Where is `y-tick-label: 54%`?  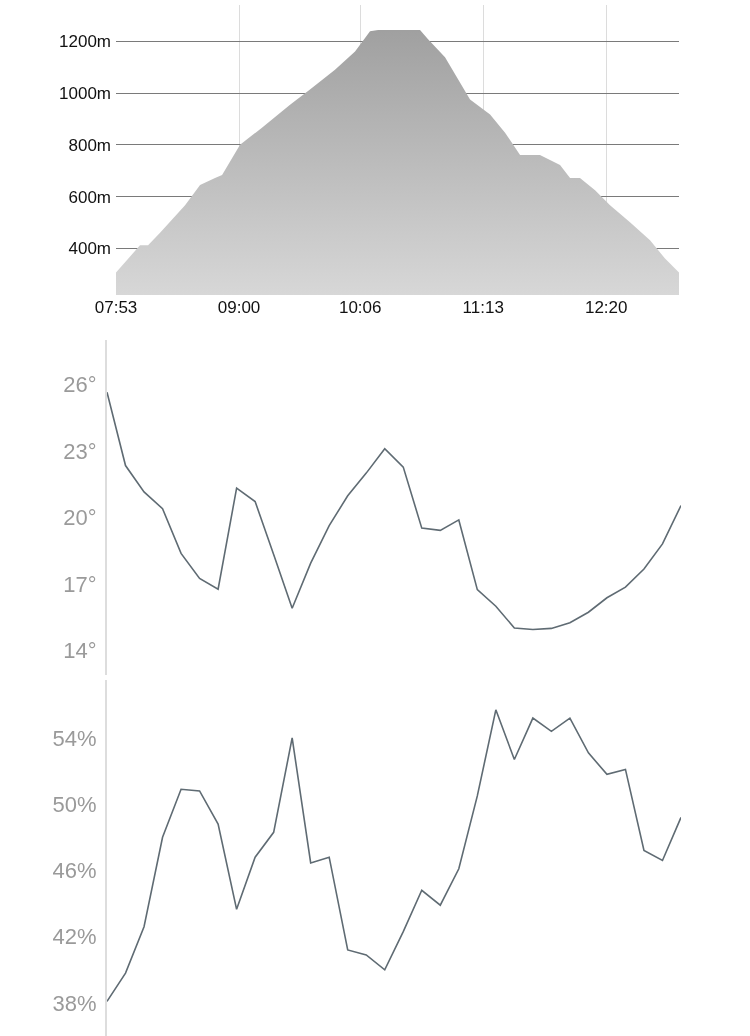
y-tick-label: 54% is located at coordinates (74, 738).